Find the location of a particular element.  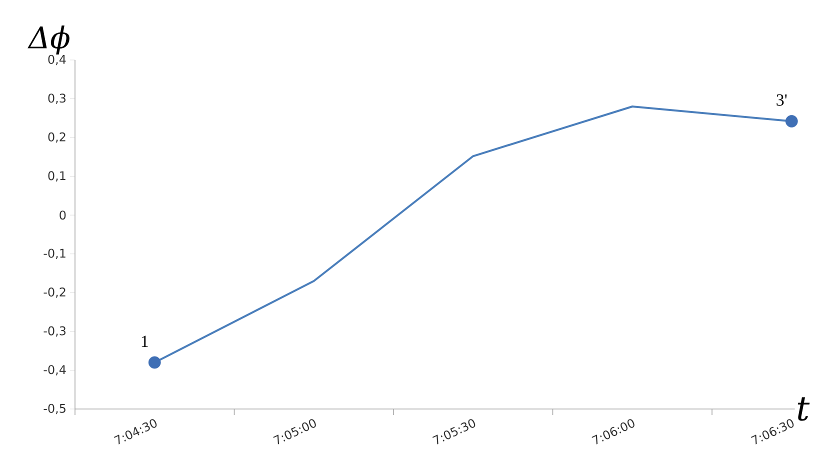

y-tick-label: 0 is located at coordinates (63, 215).